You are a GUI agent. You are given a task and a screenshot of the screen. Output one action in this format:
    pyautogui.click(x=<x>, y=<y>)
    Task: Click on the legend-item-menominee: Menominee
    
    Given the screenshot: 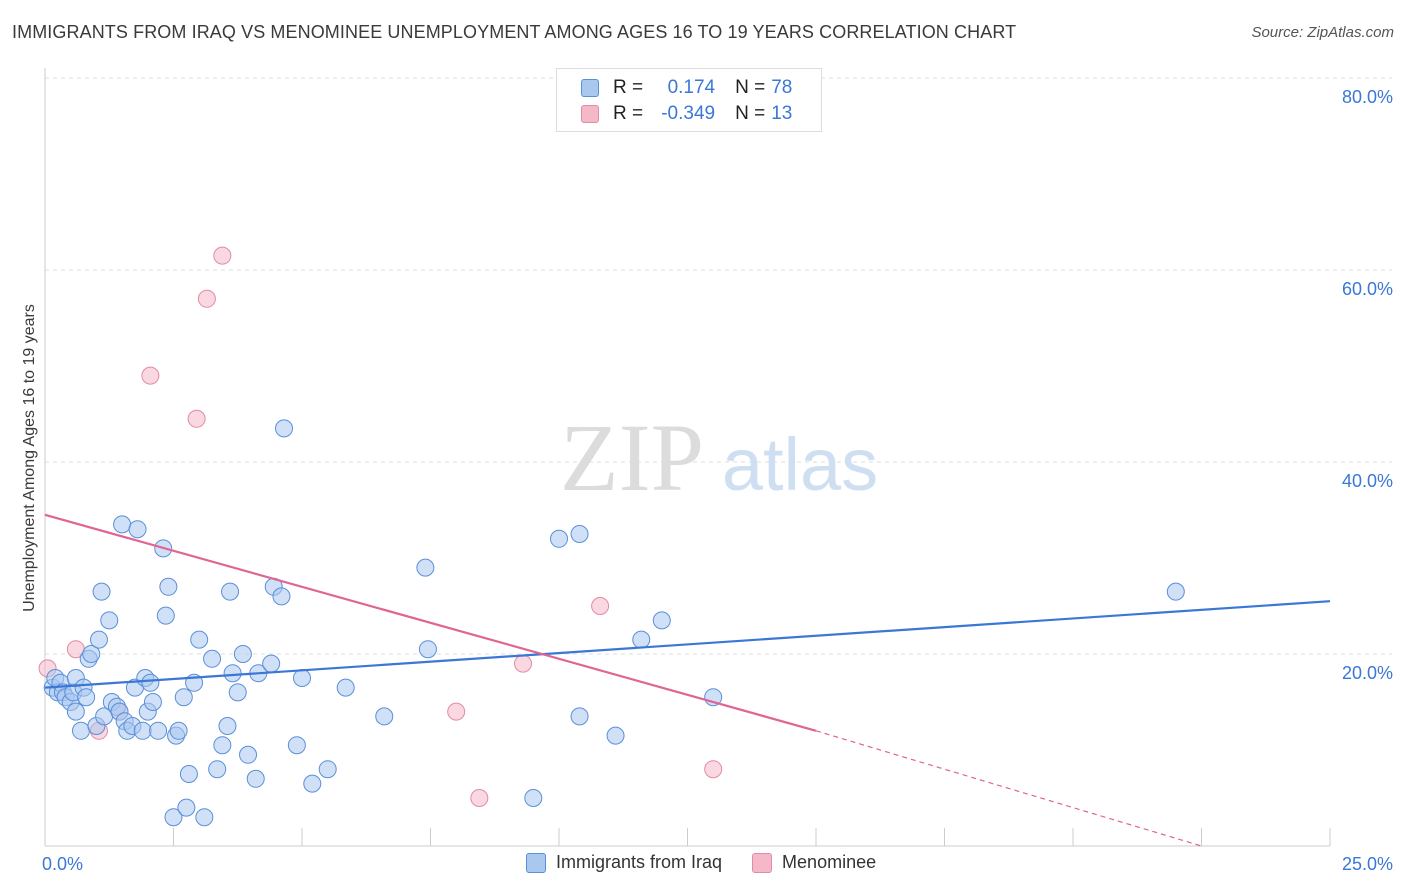 What is the action you would take?
    pyautogui.click(x=814, y=862)
    